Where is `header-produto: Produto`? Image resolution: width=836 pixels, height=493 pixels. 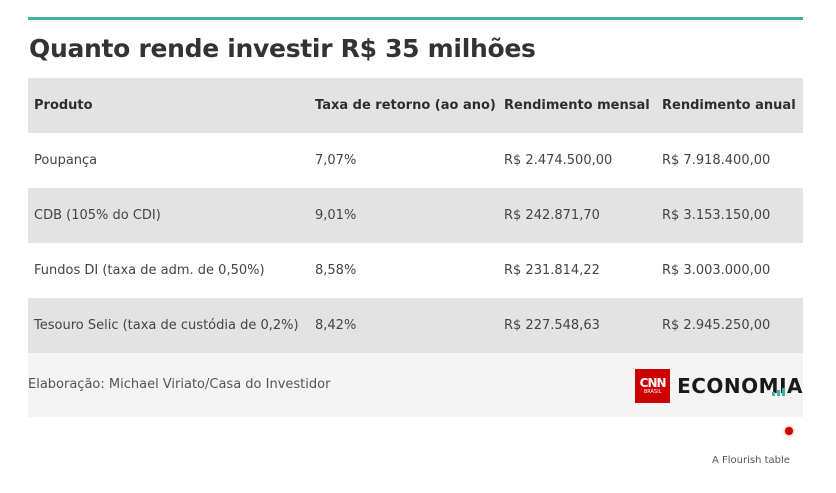
header-produto: Produto is located at coordinates (168, 105).